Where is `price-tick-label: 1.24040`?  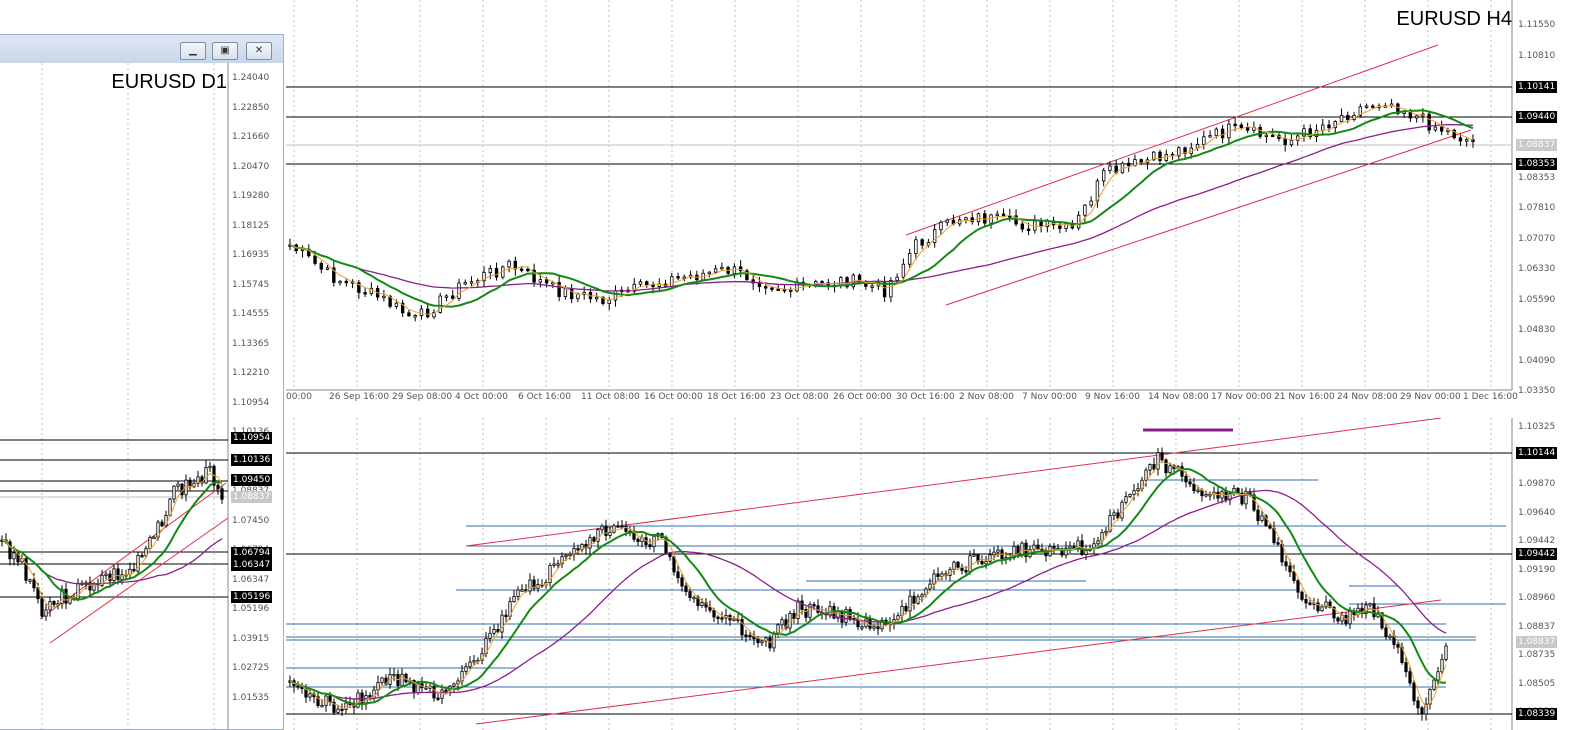 price-tick-label: 1.24040 is located at coordinates (251, 78).